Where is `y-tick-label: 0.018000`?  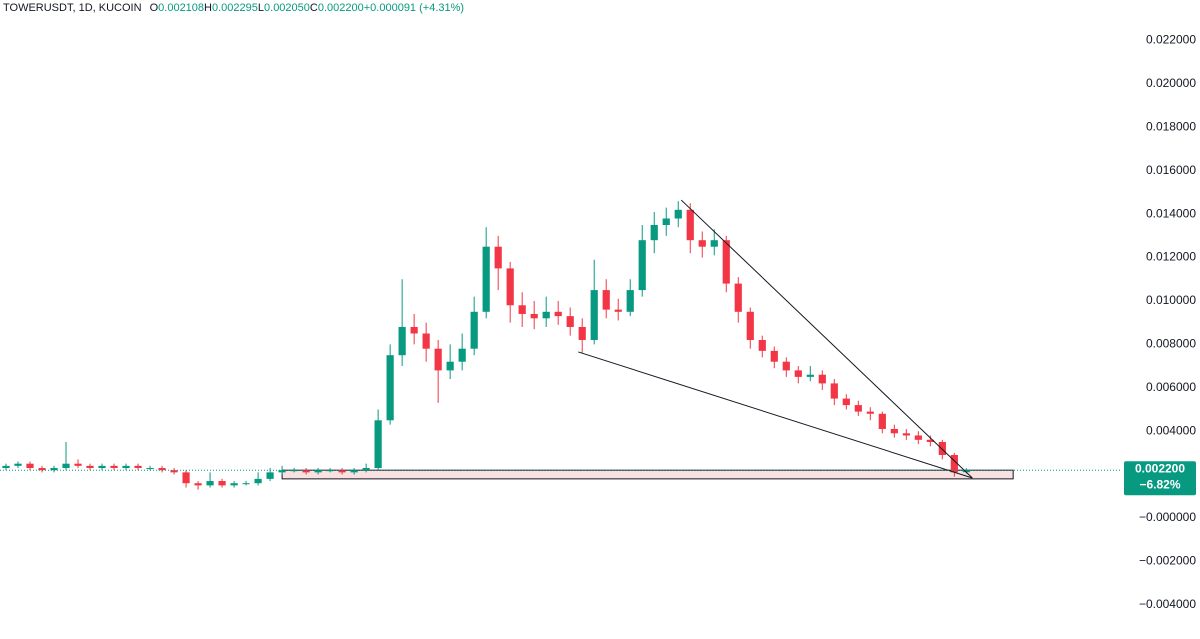 y-tick-label: 0.018000 is located at coordinates (1171, 127).